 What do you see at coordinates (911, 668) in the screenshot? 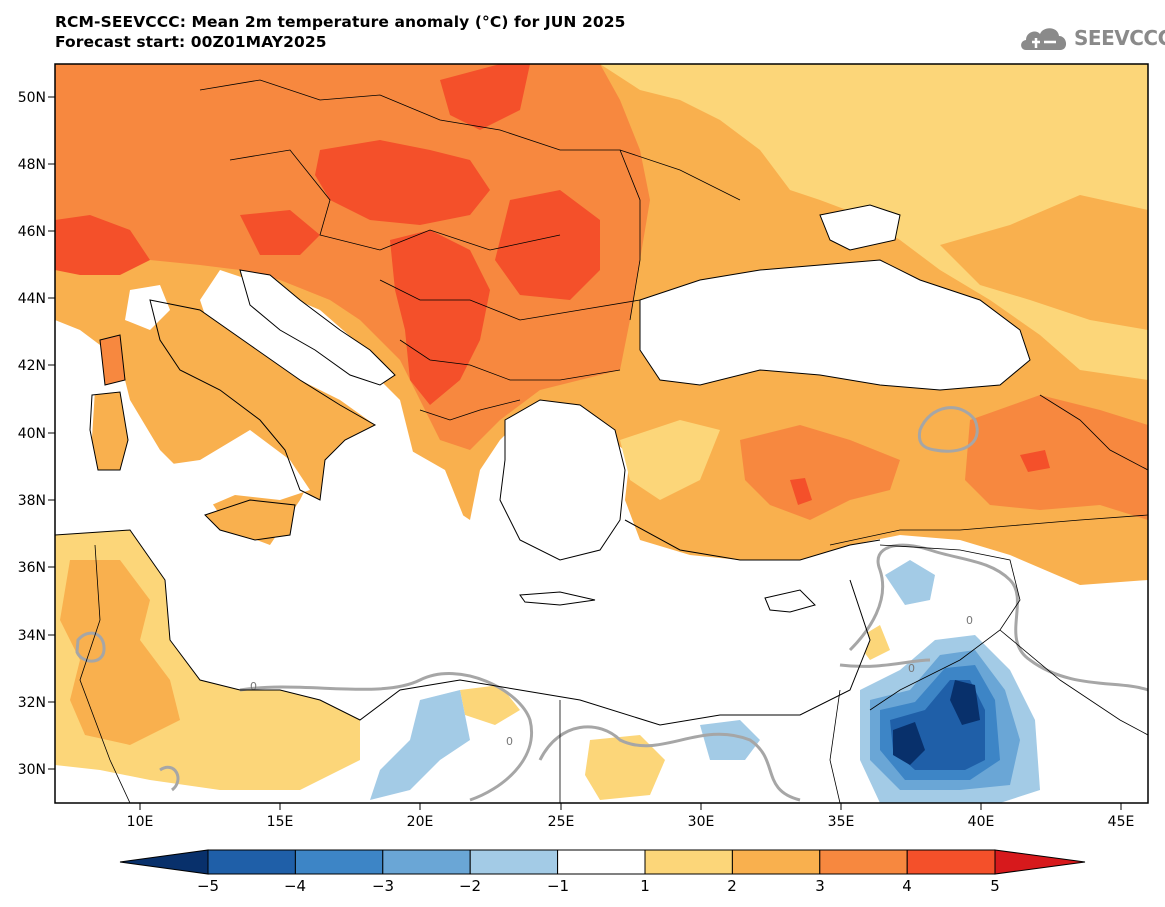
I see `contour-label-3: 0` at bounding box center [911, 668].